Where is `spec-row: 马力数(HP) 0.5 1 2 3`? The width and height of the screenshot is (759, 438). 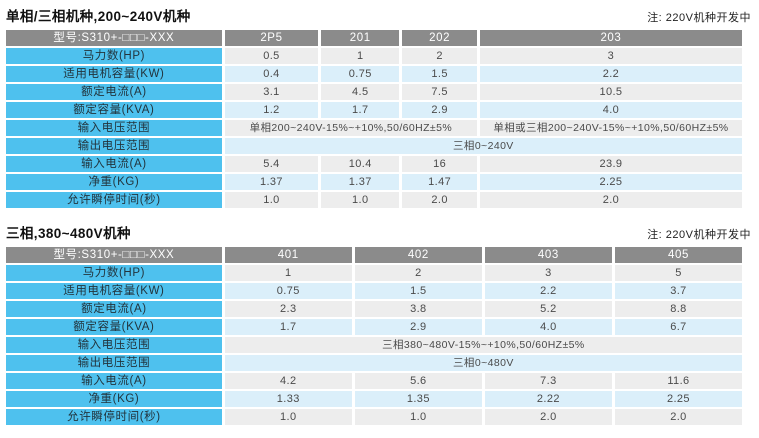 spec-row: 马力数(HP) 0.5 1 2 3 is located at coordinates (374, 56).